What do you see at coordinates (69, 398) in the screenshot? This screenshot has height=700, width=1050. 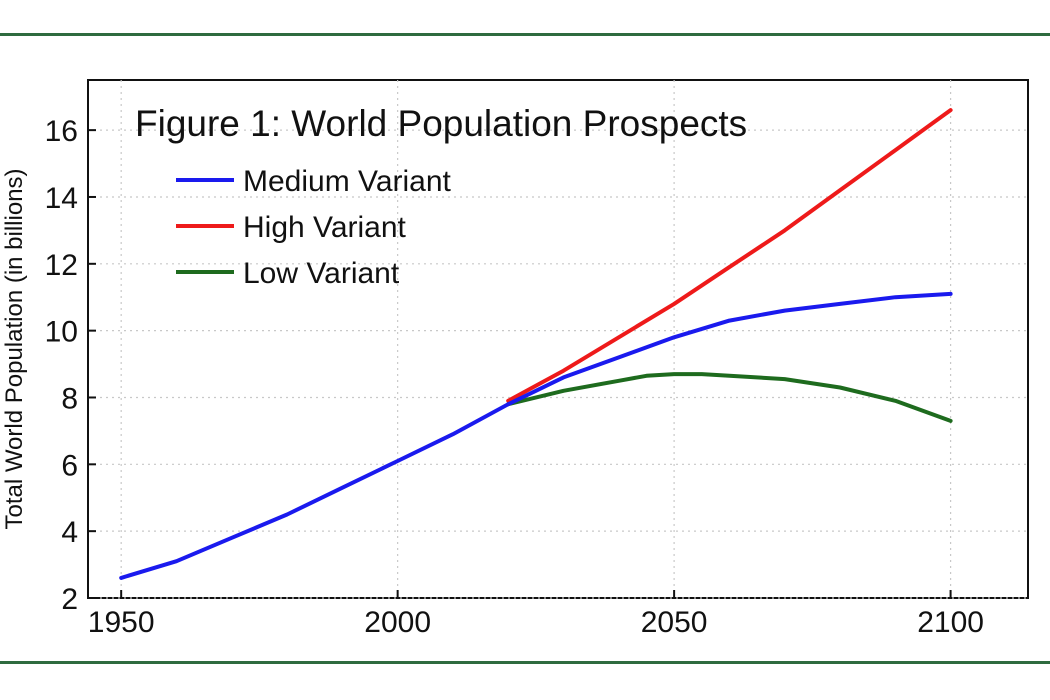 I see `y-tick-label-8: 8` at bounding box center [69, 398].